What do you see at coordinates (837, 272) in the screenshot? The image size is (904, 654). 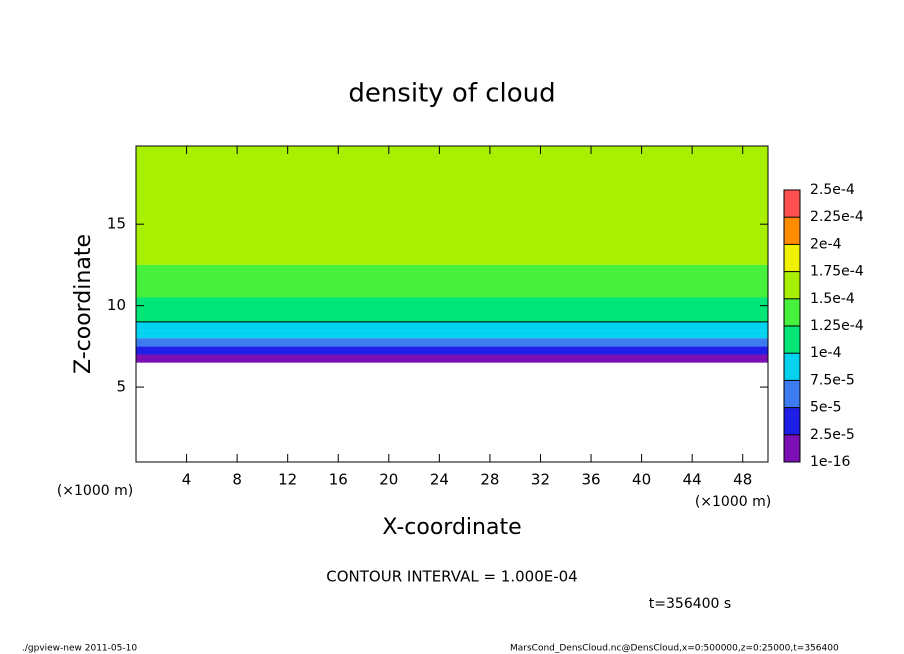 I see `colorbar-label: 1.75e-4` at bounding box center [837, 272].